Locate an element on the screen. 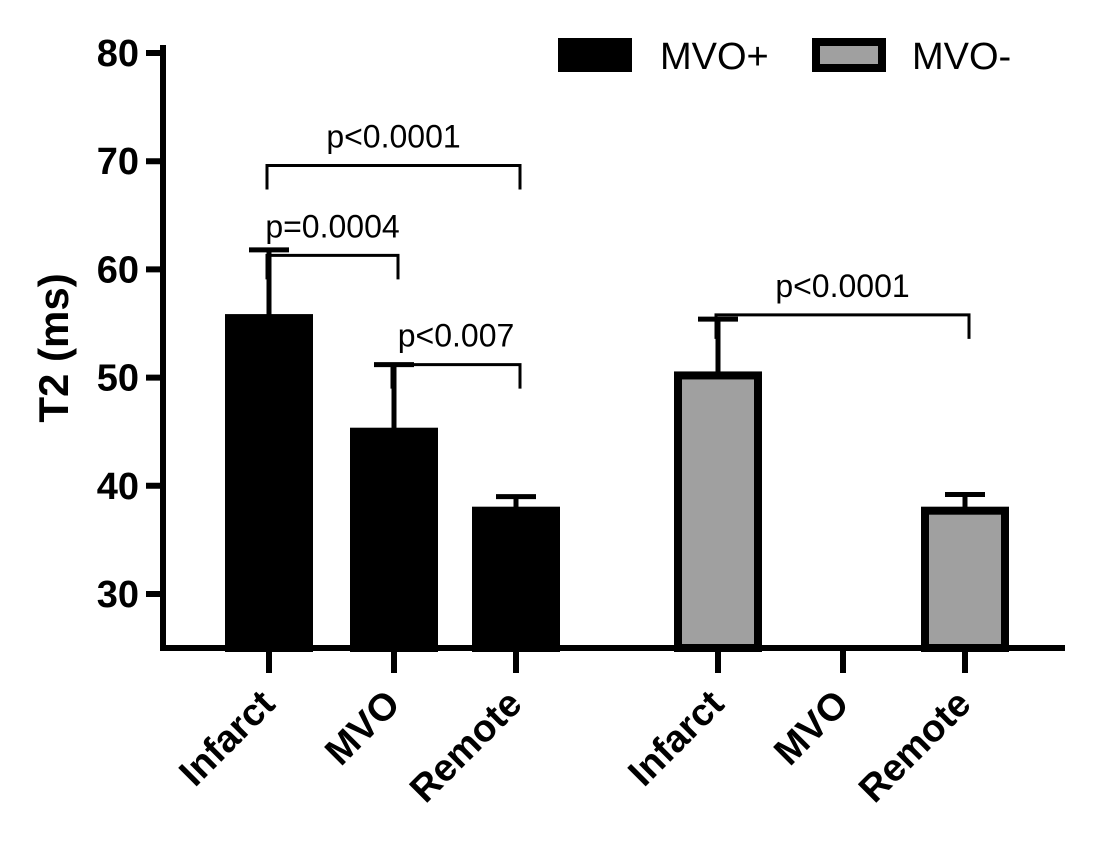 The height and width of the screenshot is (841, 1095). p-value-label: p<0.007 is located at coordinates (456, 336).